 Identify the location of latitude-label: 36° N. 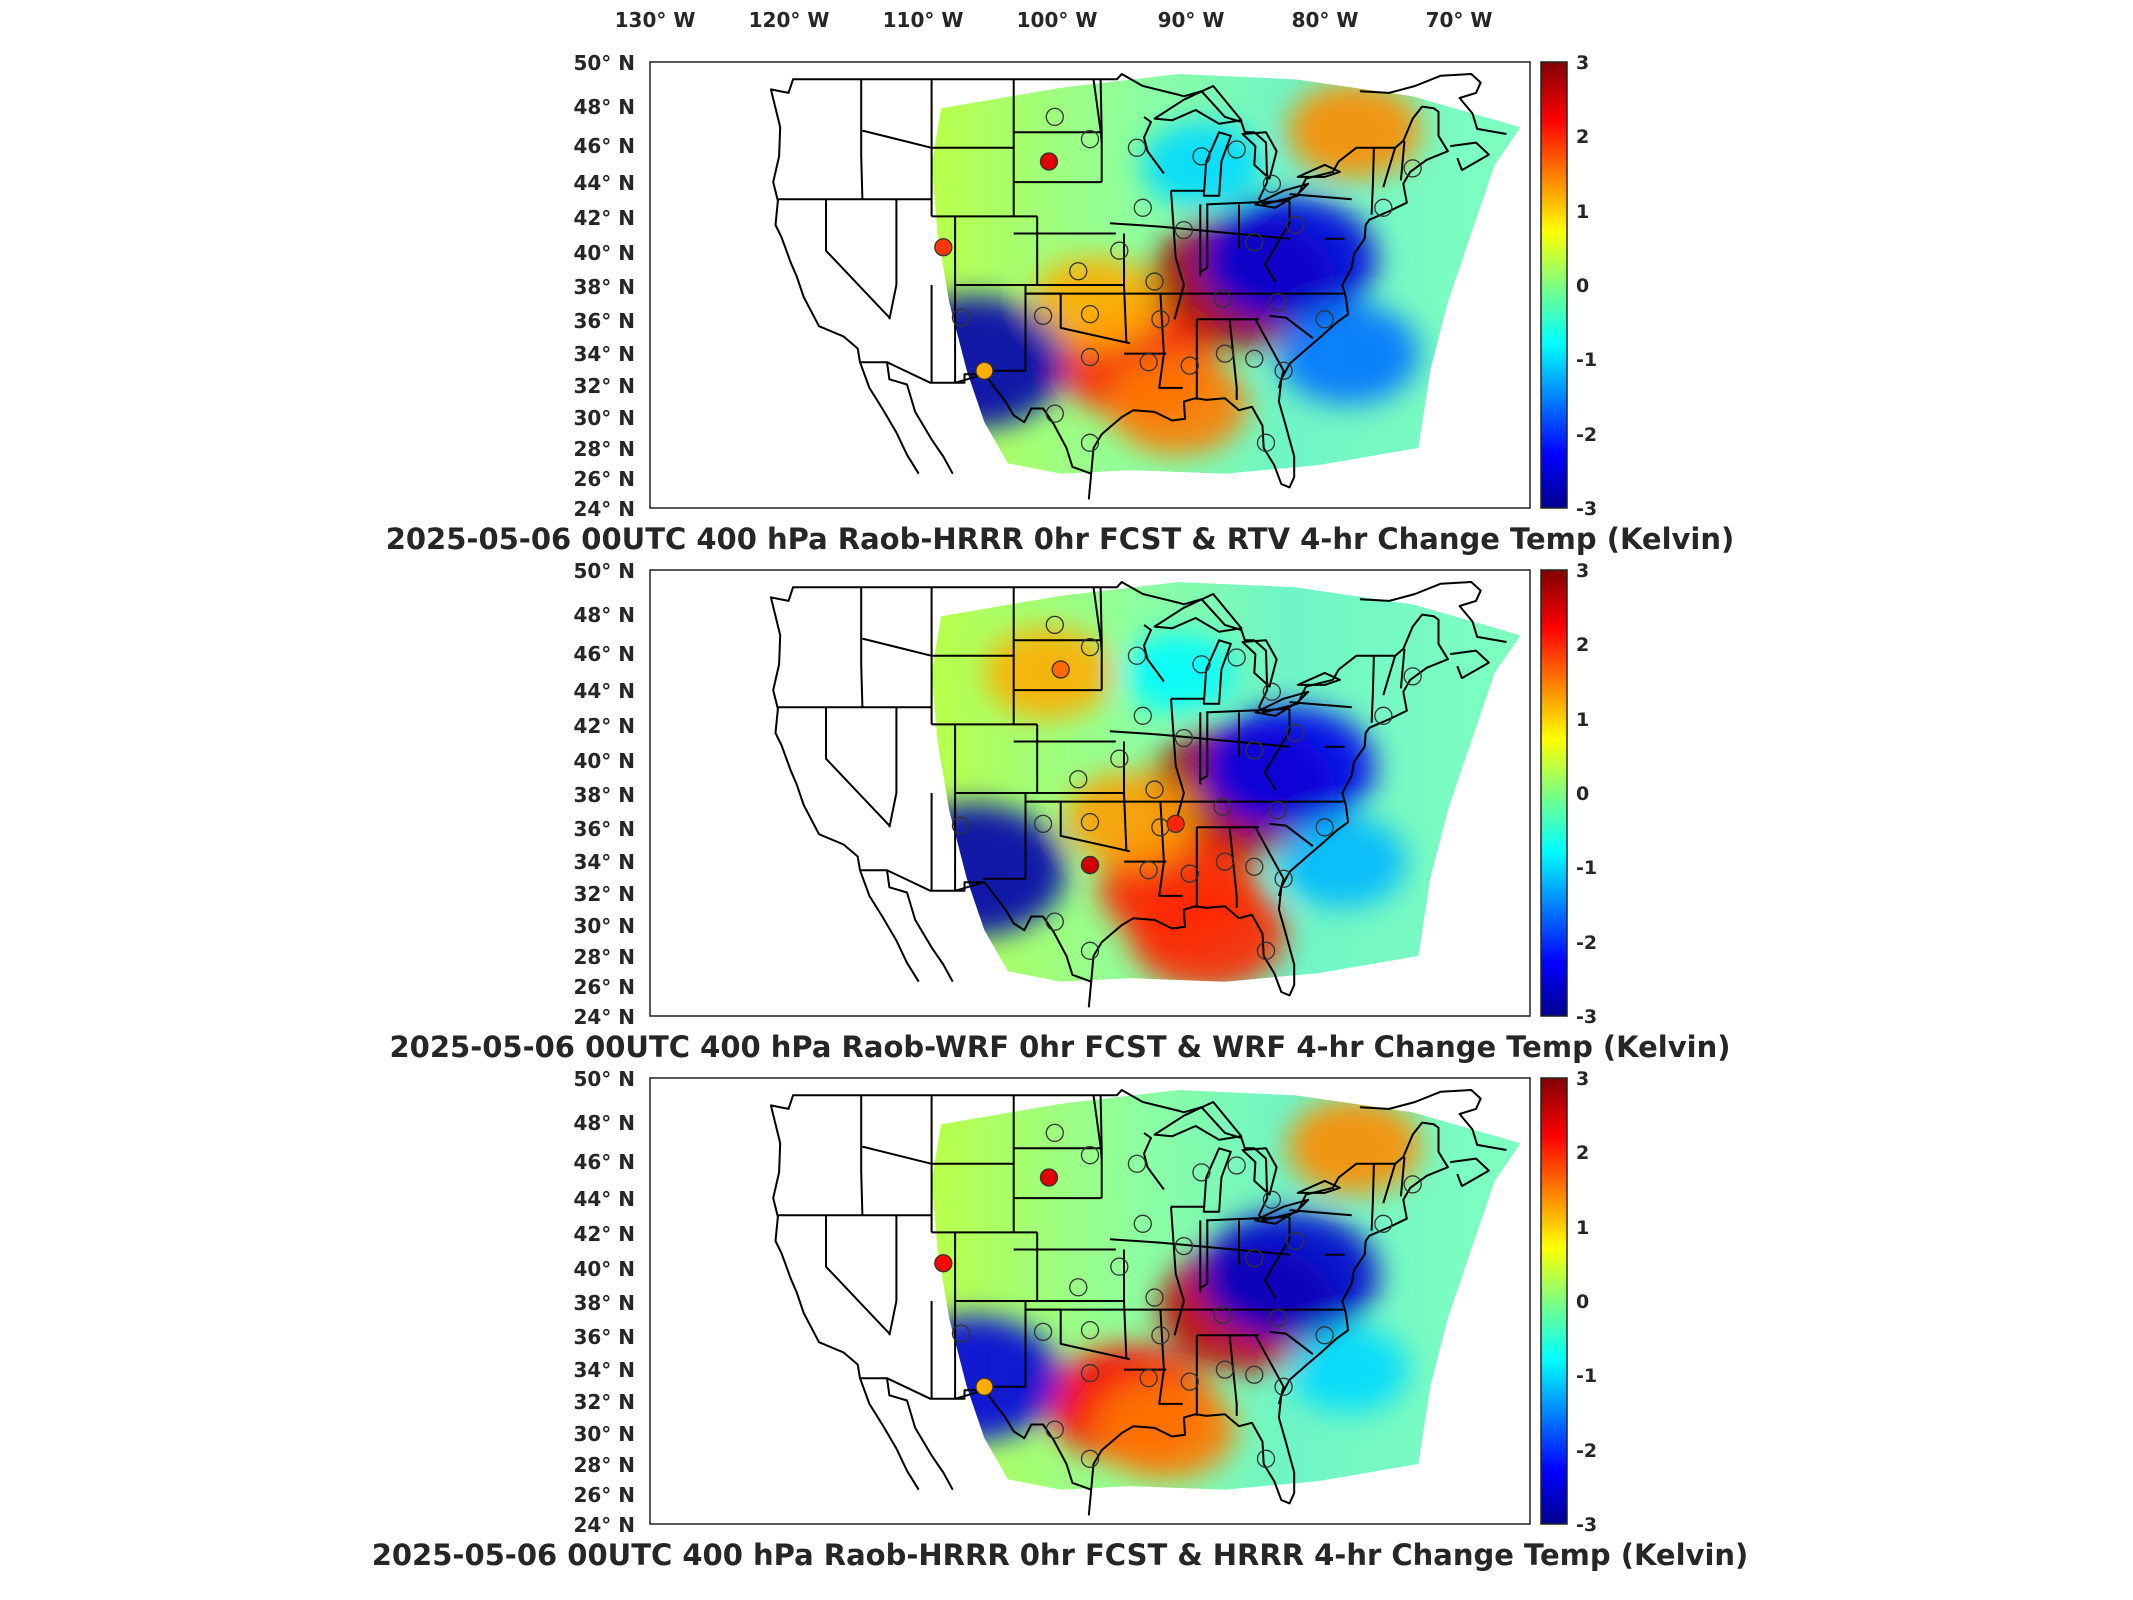
(604, 829).